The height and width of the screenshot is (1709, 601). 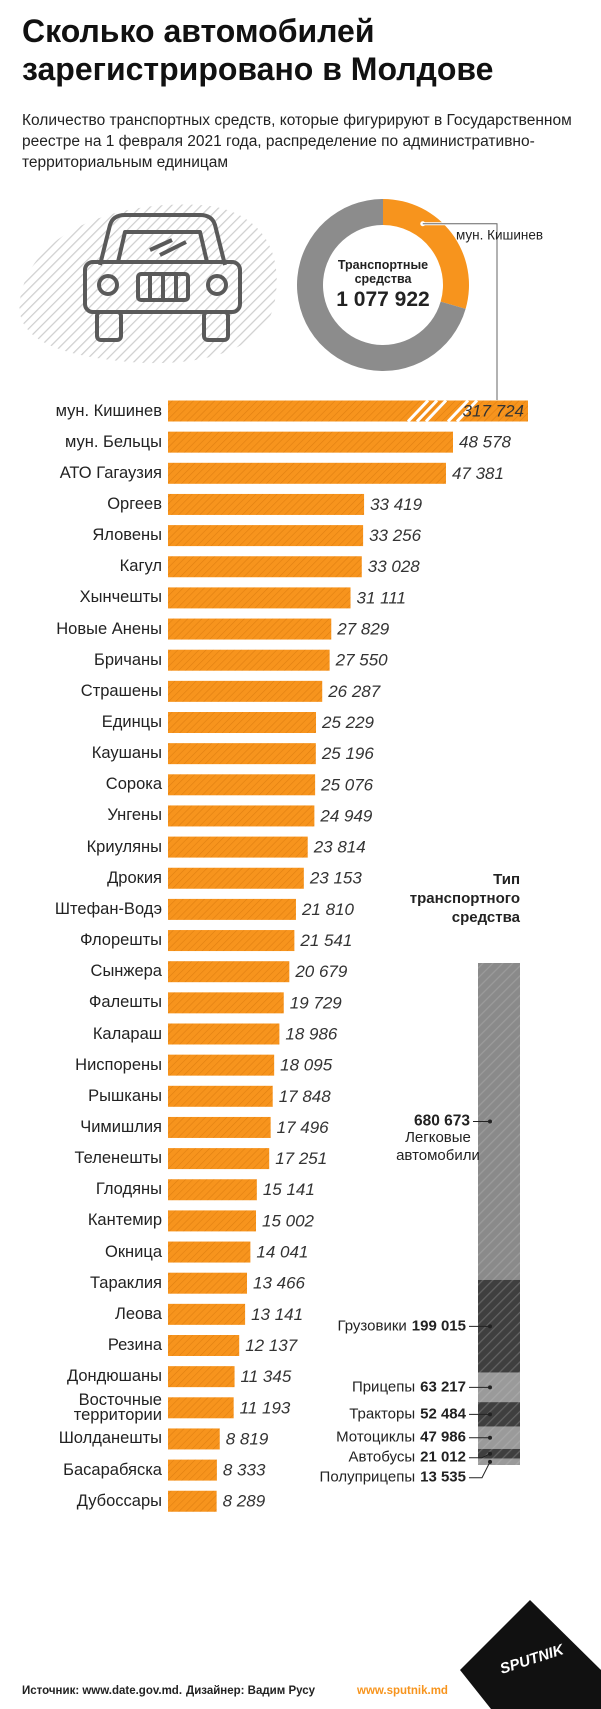 What do you see at coordinates (383, 1386) in the screenshot?
I see `stack-name: Прицепы` at bounding box center [383, 1386].